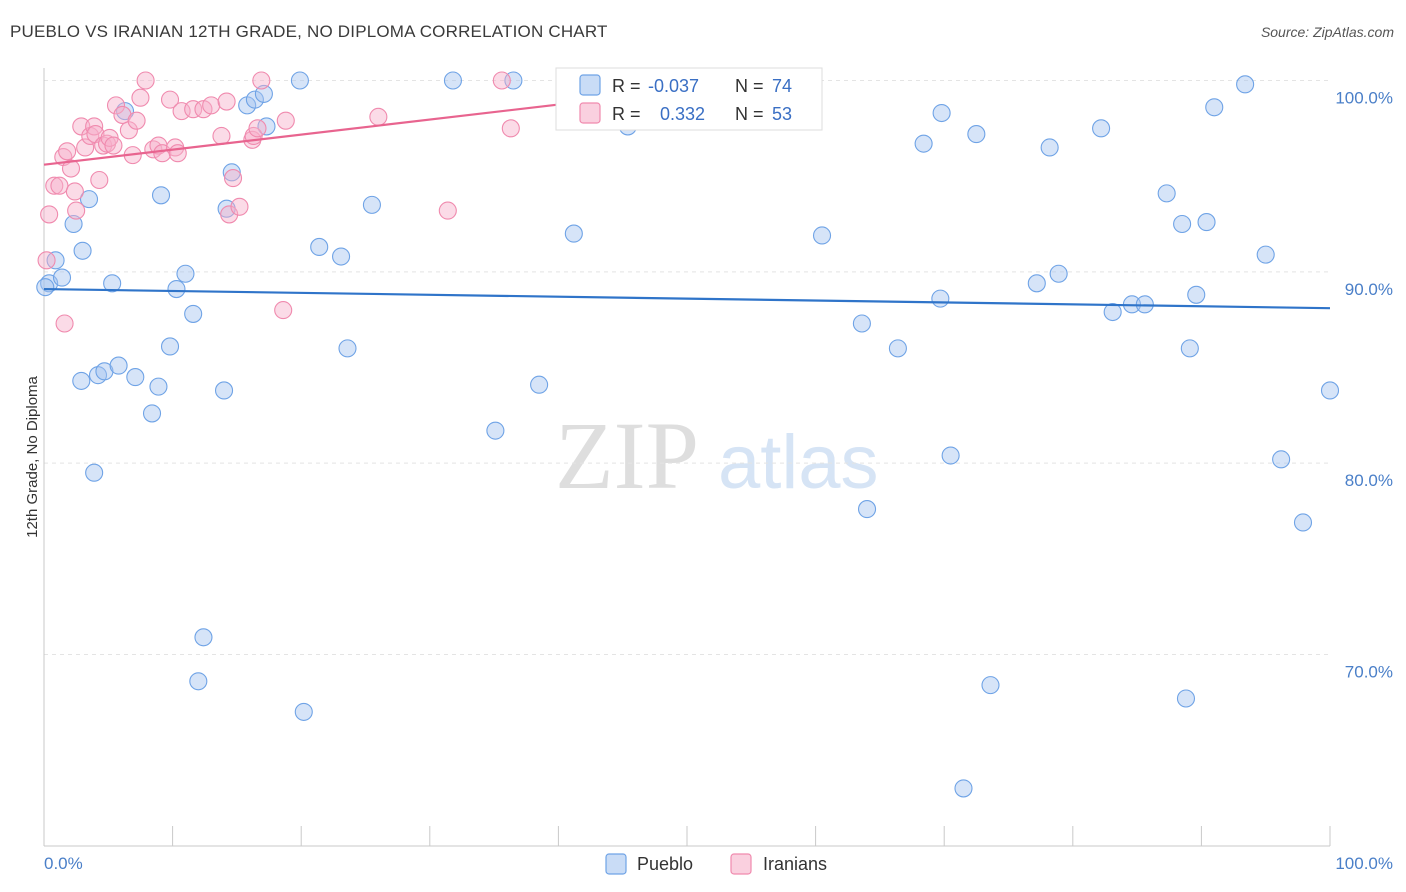 This screenshot has width=1406, height=892. Describe the element at coordinates (687, 298) in the screenshot. I see `trend-line-pueblo` at that location.